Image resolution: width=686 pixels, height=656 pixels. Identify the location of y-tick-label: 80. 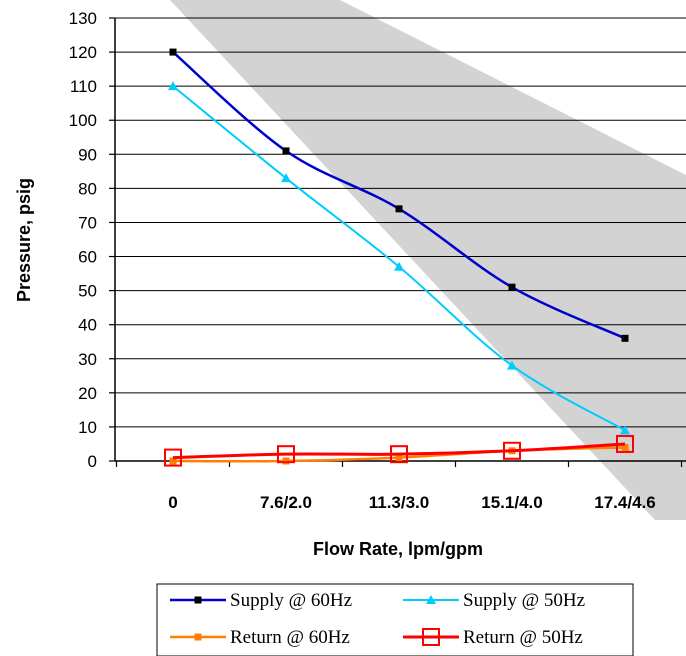
(87, 188).